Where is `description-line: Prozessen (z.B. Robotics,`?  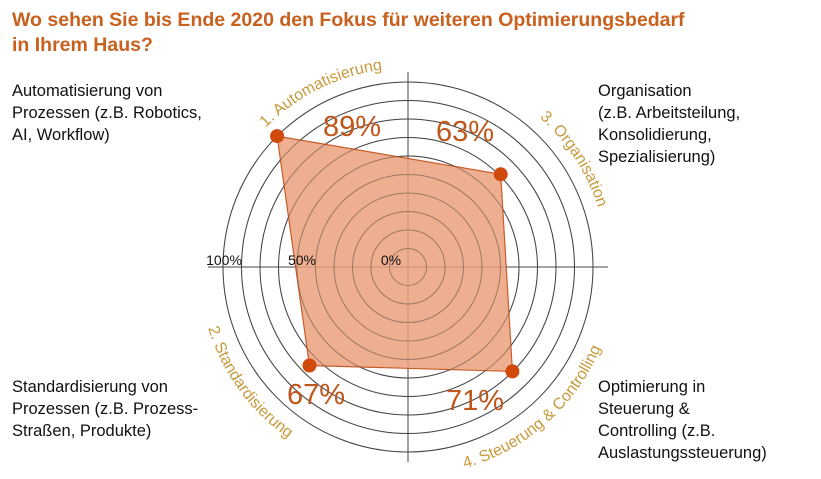
description-line: Prozessen (z.B. Robotics, is located at coordinates (107, 113).